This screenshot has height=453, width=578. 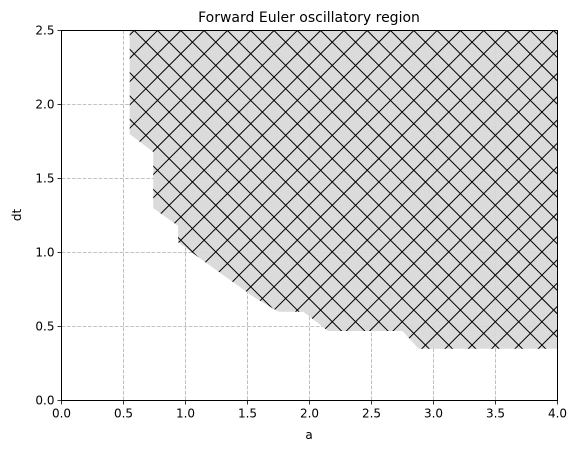 I want to click on y-axis-label: dt, so click(x=17, y=215).